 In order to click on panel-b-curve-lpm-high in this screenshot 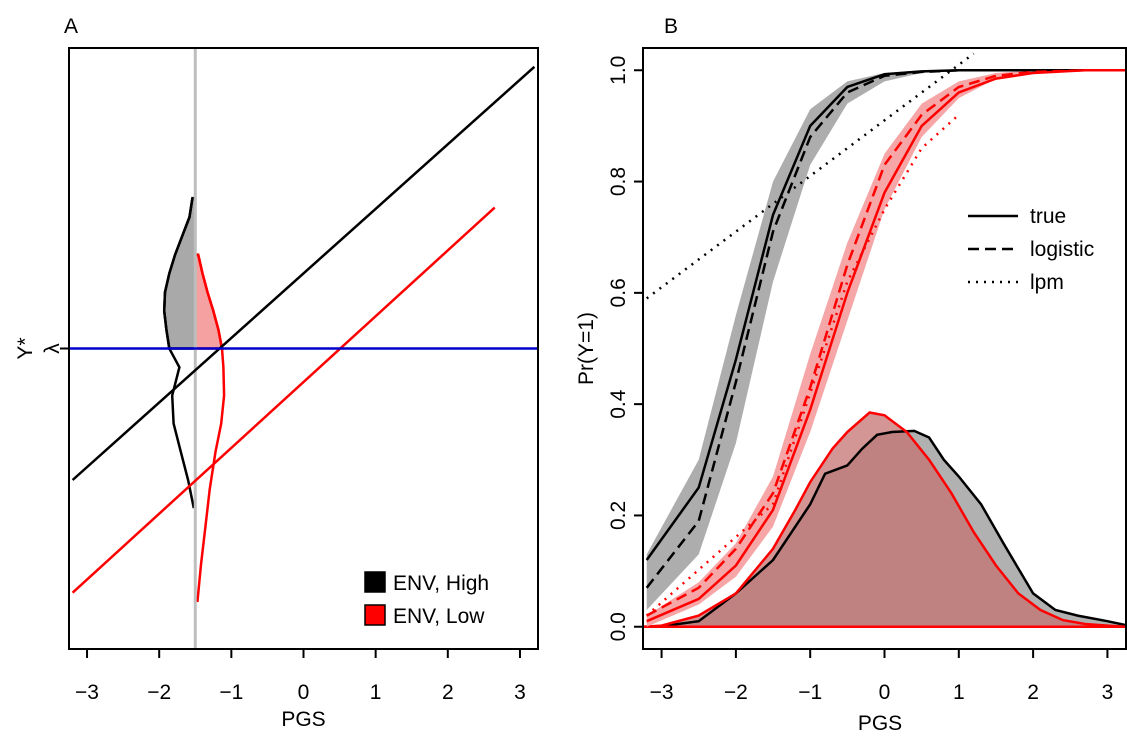, I will do `click(810, 176)`.